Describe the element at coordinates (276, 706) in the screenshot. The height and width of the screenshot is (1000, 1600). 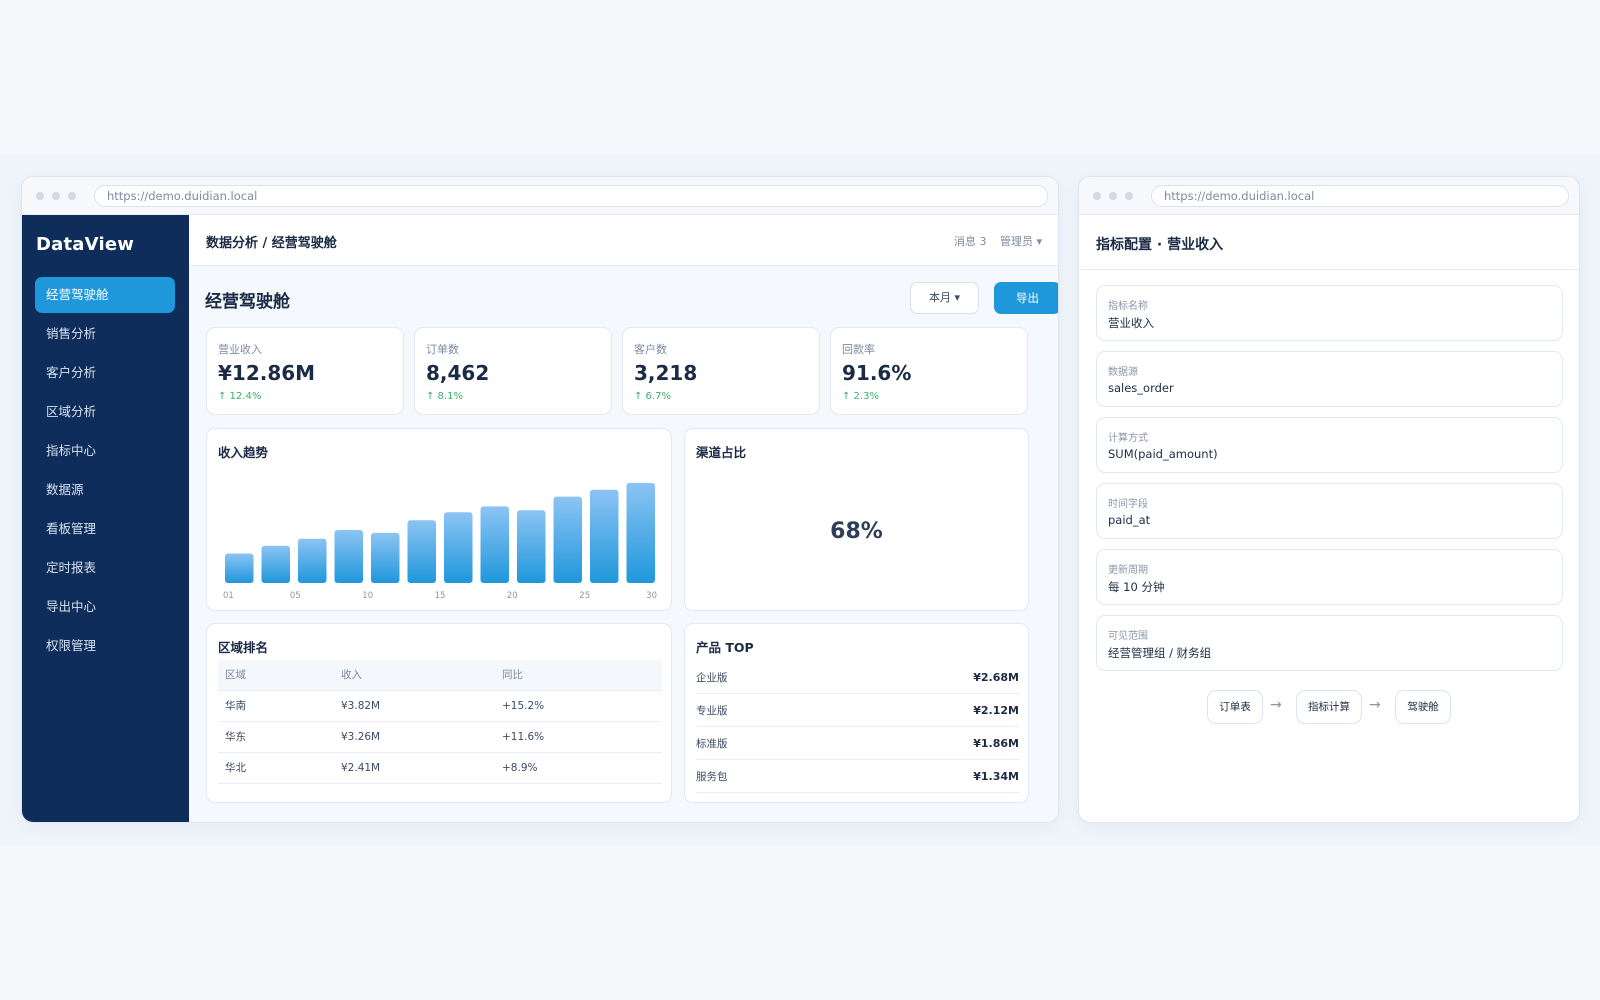
I see `table-cell: 华南` at that location.